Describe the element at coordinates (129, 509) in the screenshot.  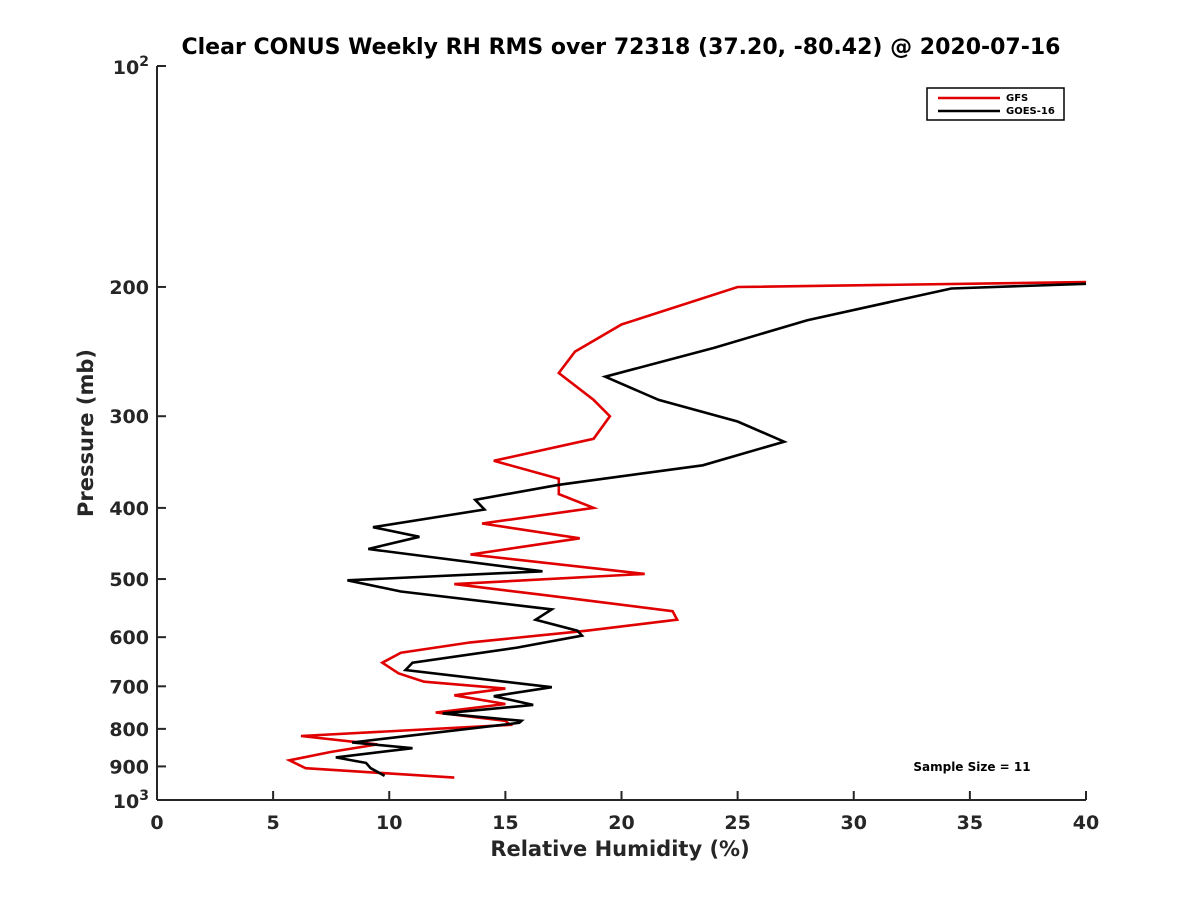
I see `y-tick-label: 400` at that location.